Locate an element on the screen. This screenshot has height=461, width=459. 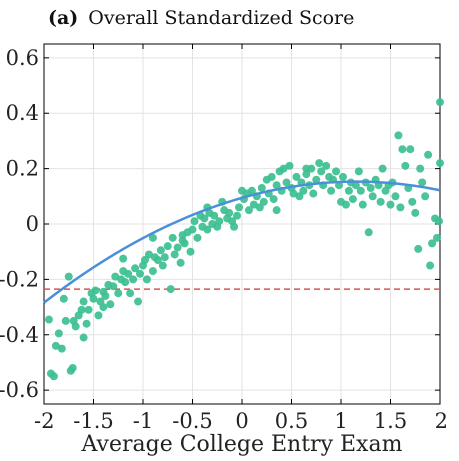
x-tick-label: 0.5 is located at coordinates (291, 421).